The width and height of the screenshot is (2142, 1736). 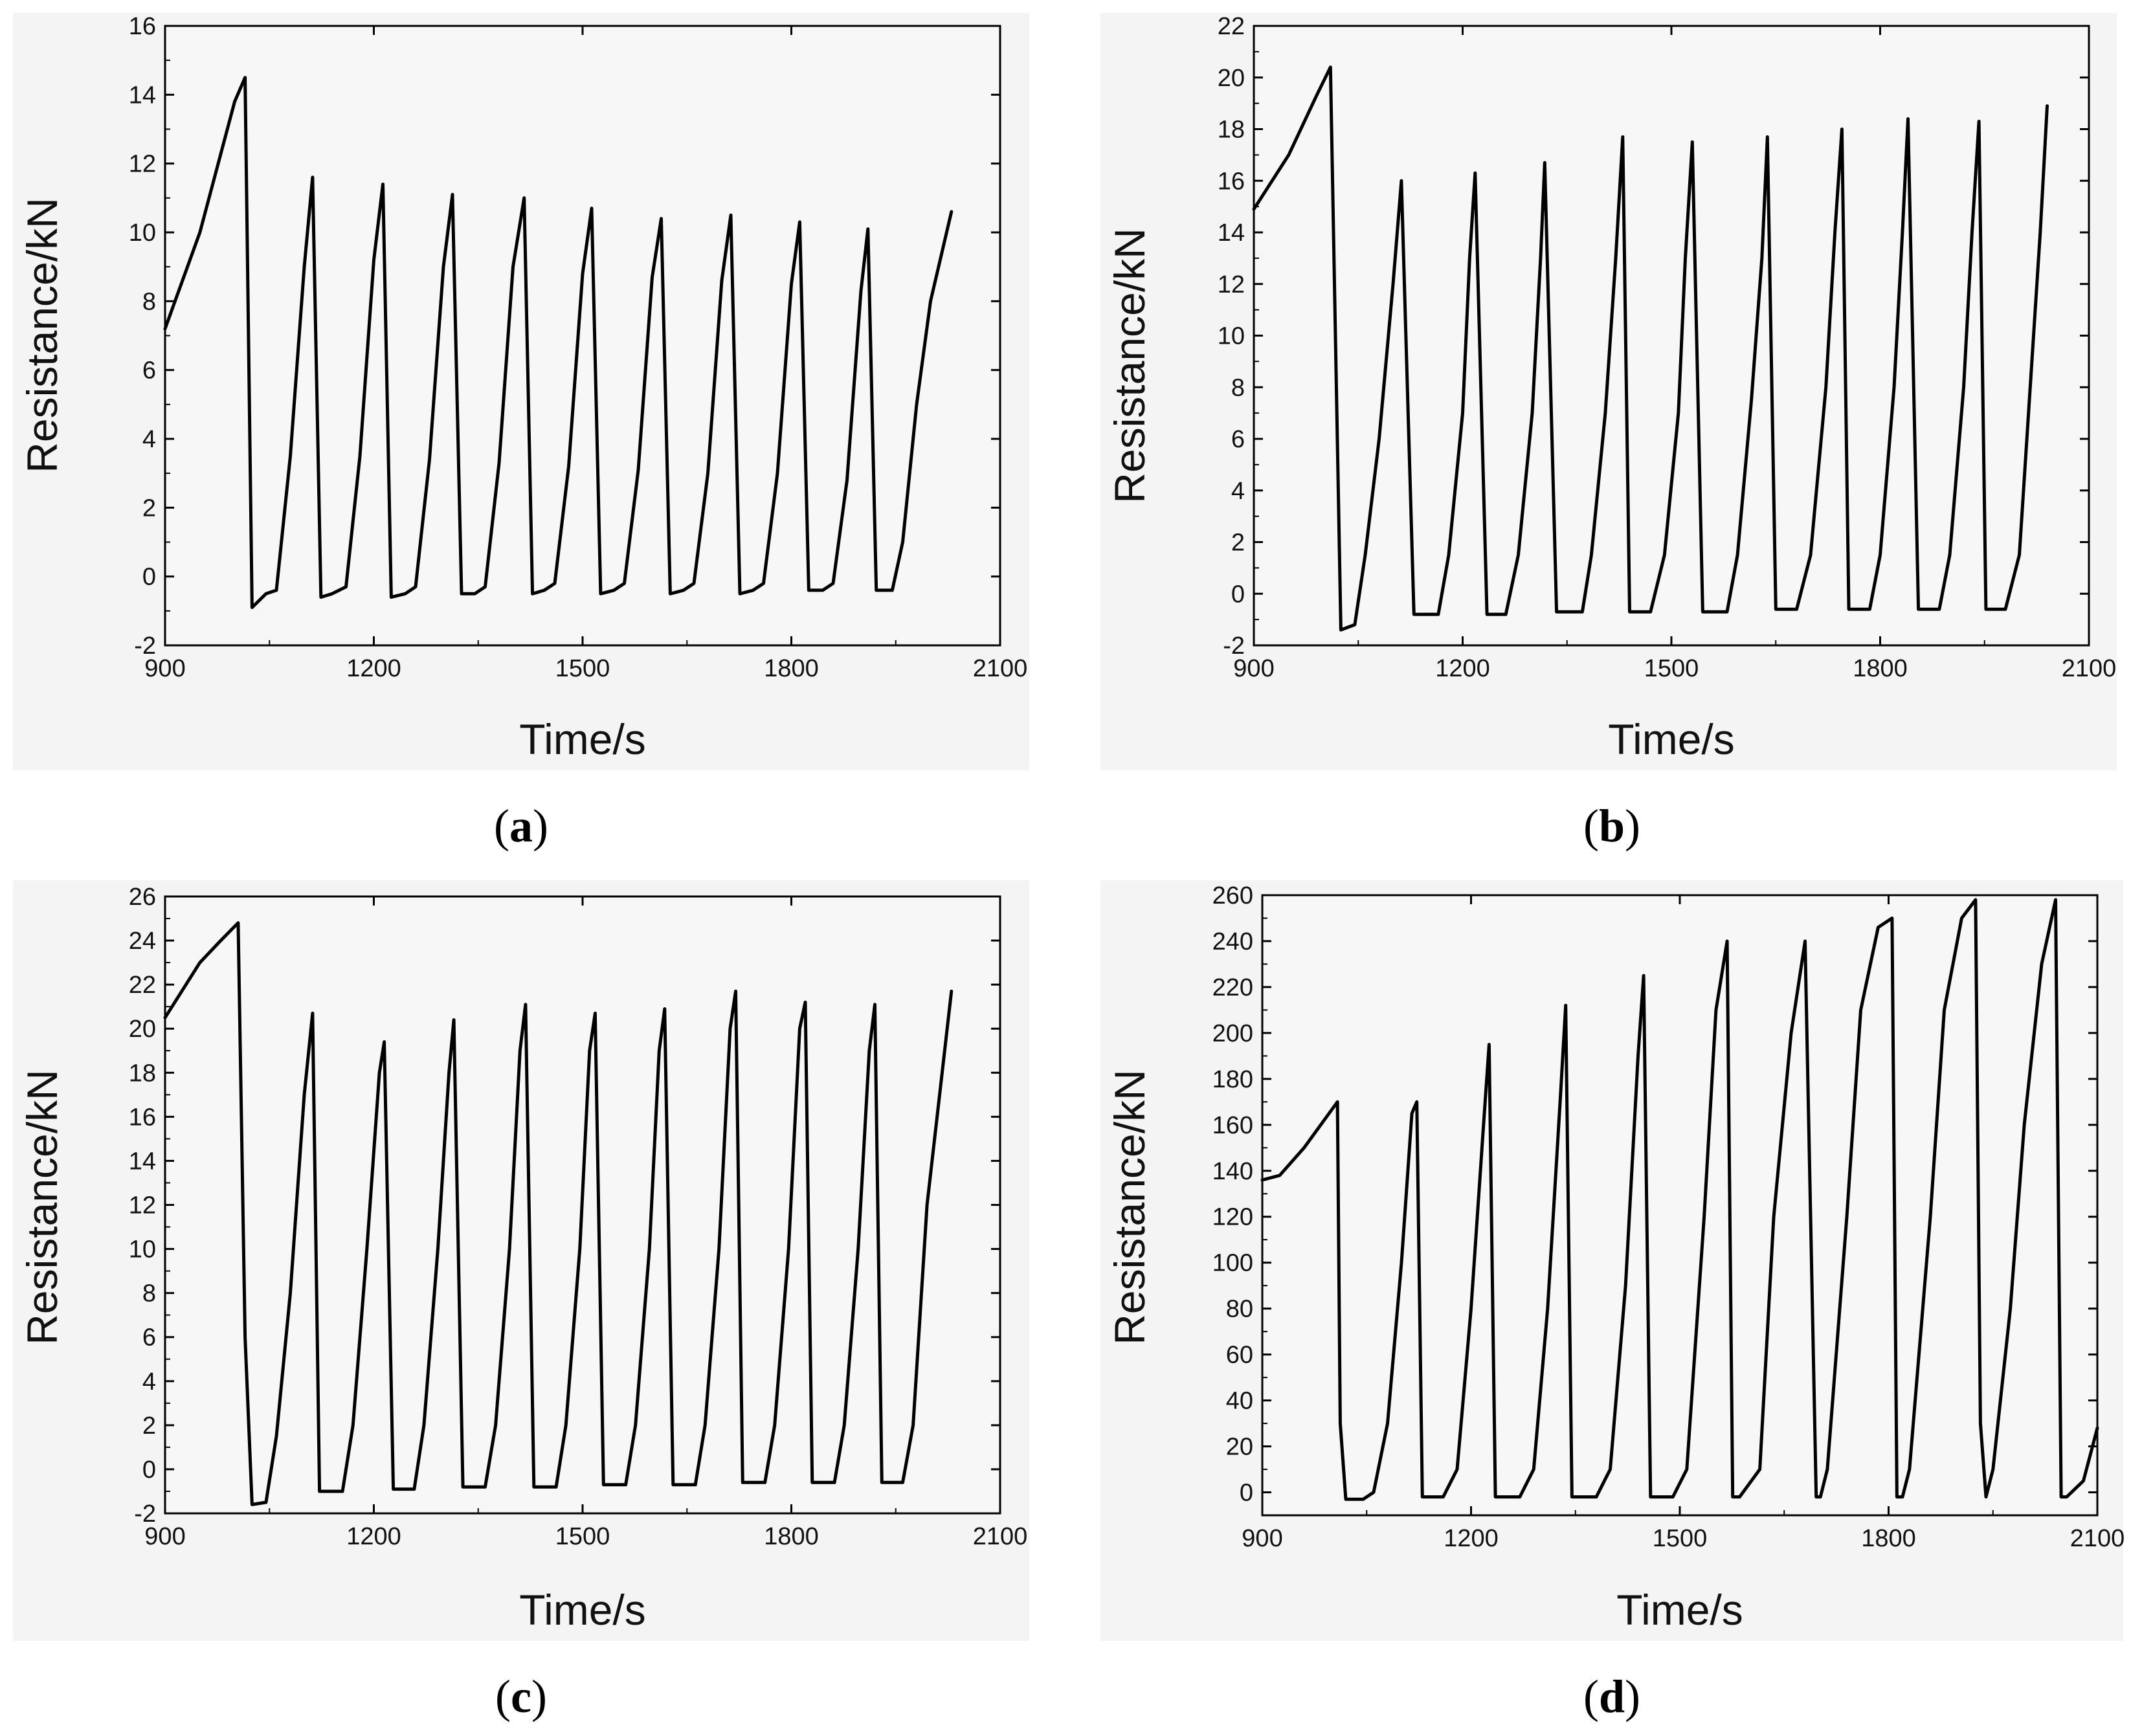 I want to click on y-tick-label-b: 0, so click(x=1238, y=594).